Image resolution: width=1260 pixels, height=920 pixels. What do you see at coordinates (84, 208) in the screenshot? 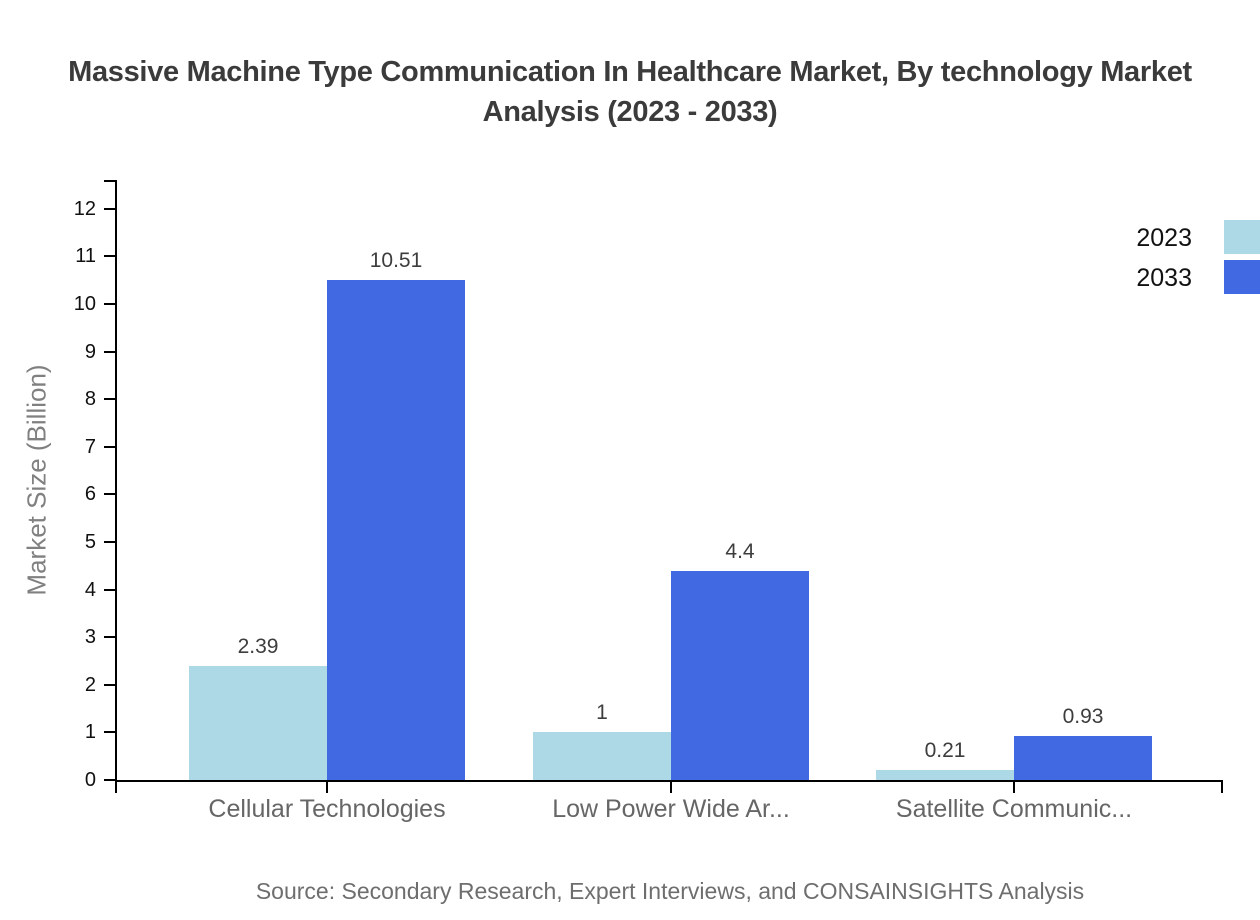
I see `y-axis-tick-label: 12` at bounding box center [84, 208].